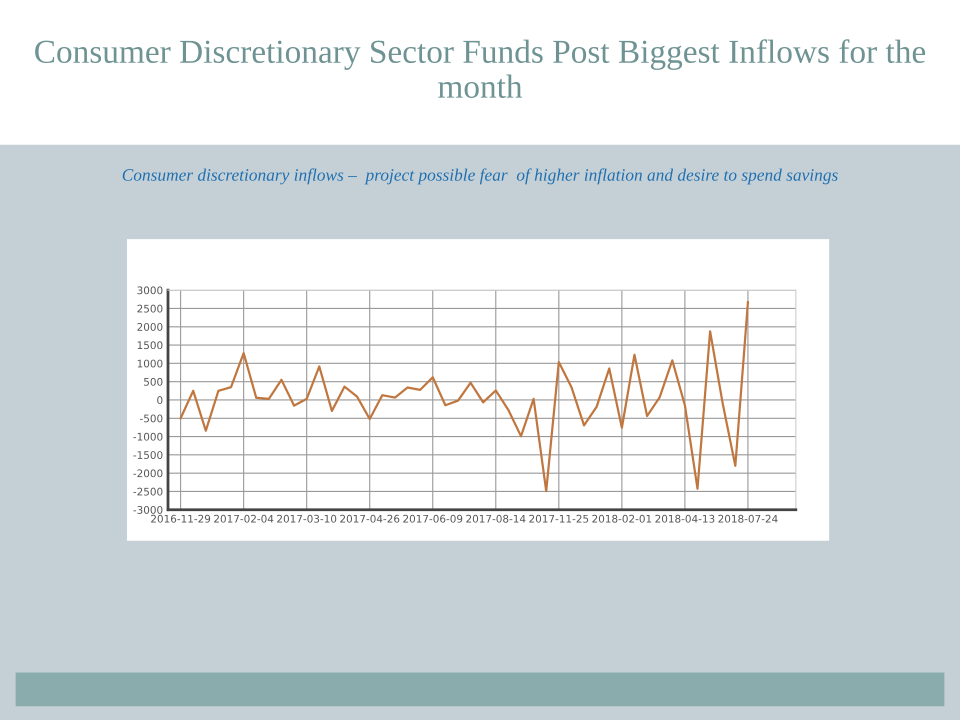 Image resolution: width=960 pixels, height=720 pixels. Describe the element at coordinates (150, 345) in the screenshot. I see `y-tick-label: 1500` at that location.